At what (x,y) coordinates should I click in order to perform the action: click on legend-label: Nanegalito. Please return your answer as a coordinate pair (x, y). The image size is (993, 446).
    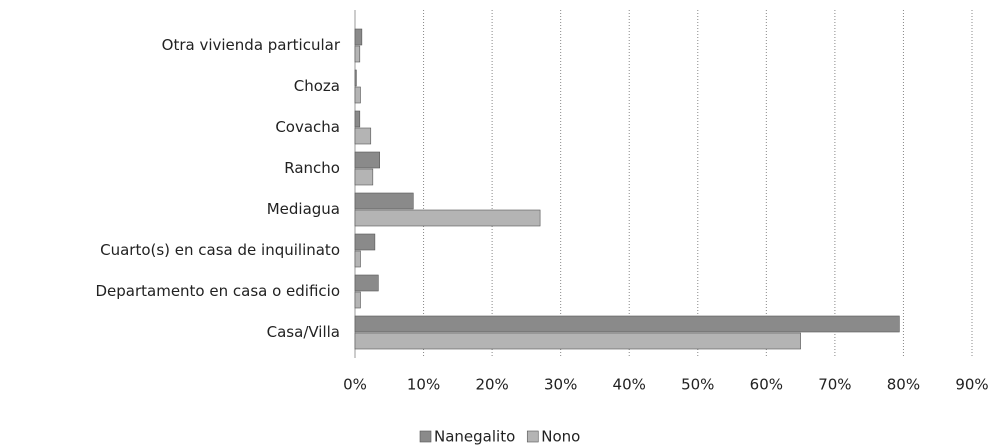
    Looking at the image, I should click on (474, 437).